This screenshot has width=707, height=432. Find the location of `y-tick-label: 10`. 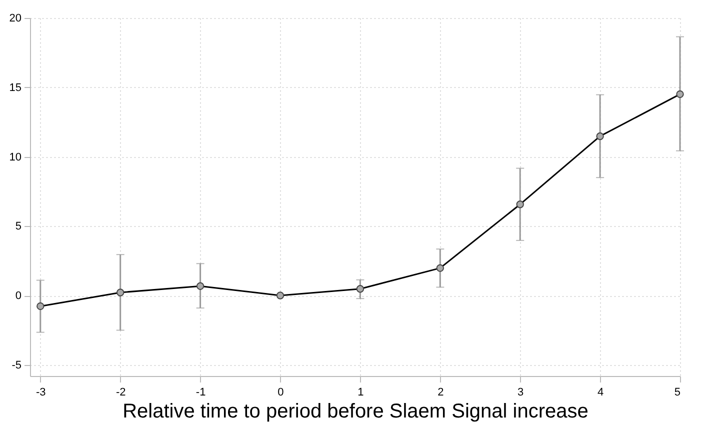

y-tick-label: 10 is located at coordinates (15, 157).